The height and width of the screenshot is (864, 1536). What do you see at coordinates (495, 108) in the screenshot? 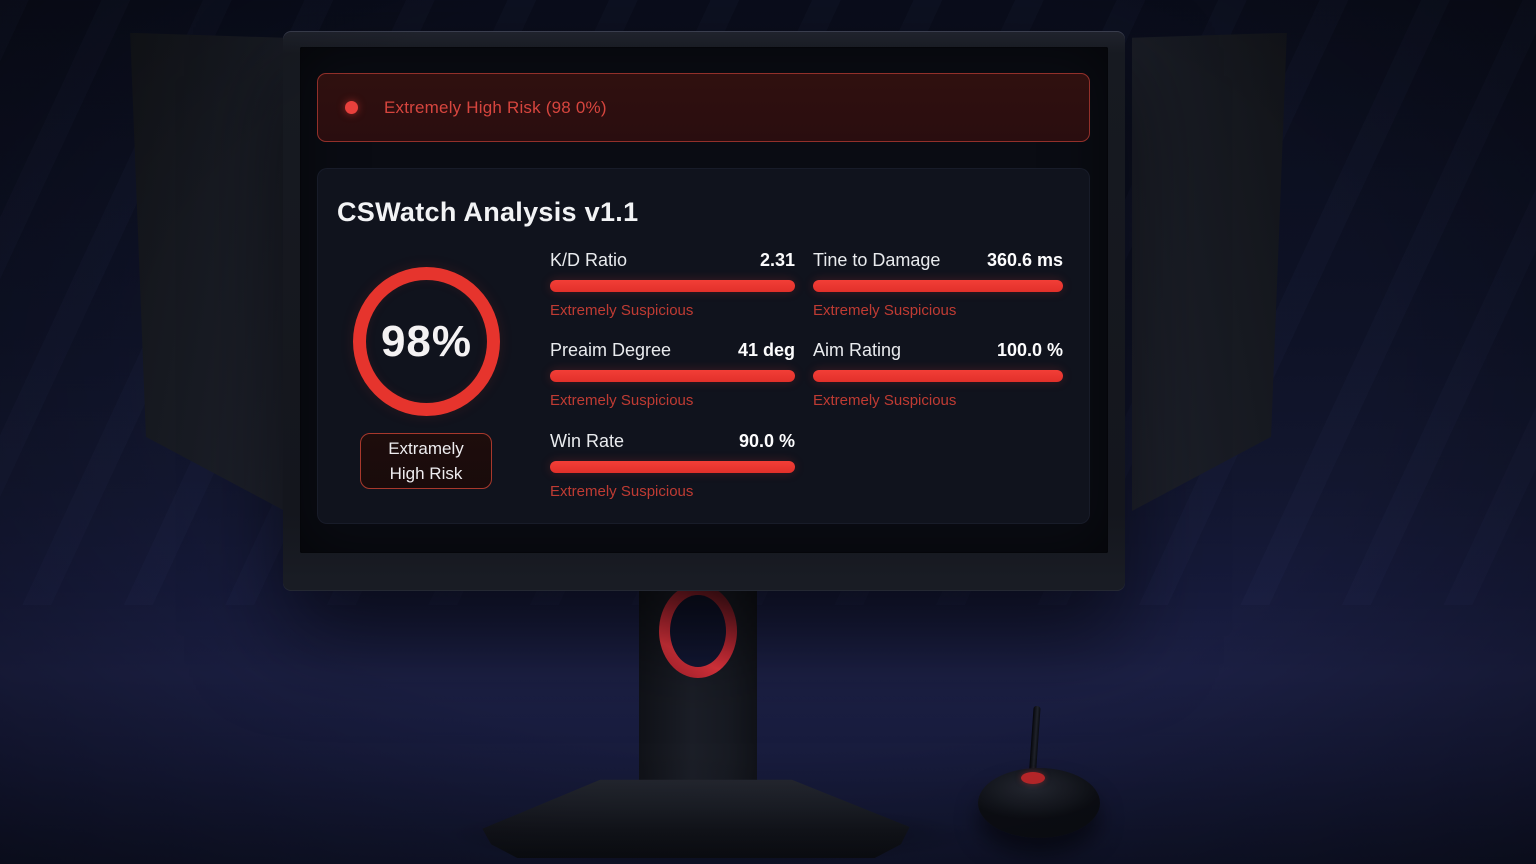
I see `risk-alert-text: Extremely High Risk (98 0%)` at bounding box center [495, 108].